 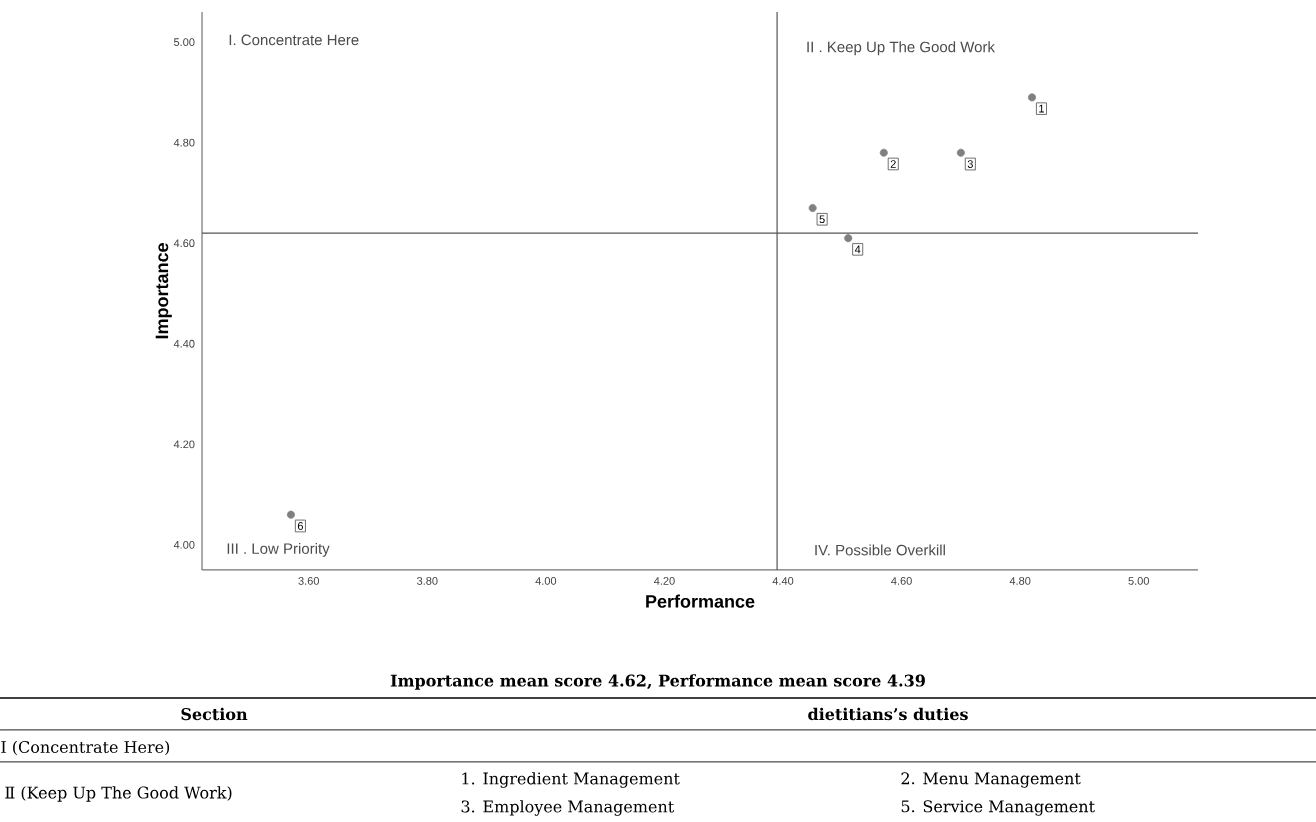 I want to click on text: 2. Menu Management, so click(x=991, y=780).